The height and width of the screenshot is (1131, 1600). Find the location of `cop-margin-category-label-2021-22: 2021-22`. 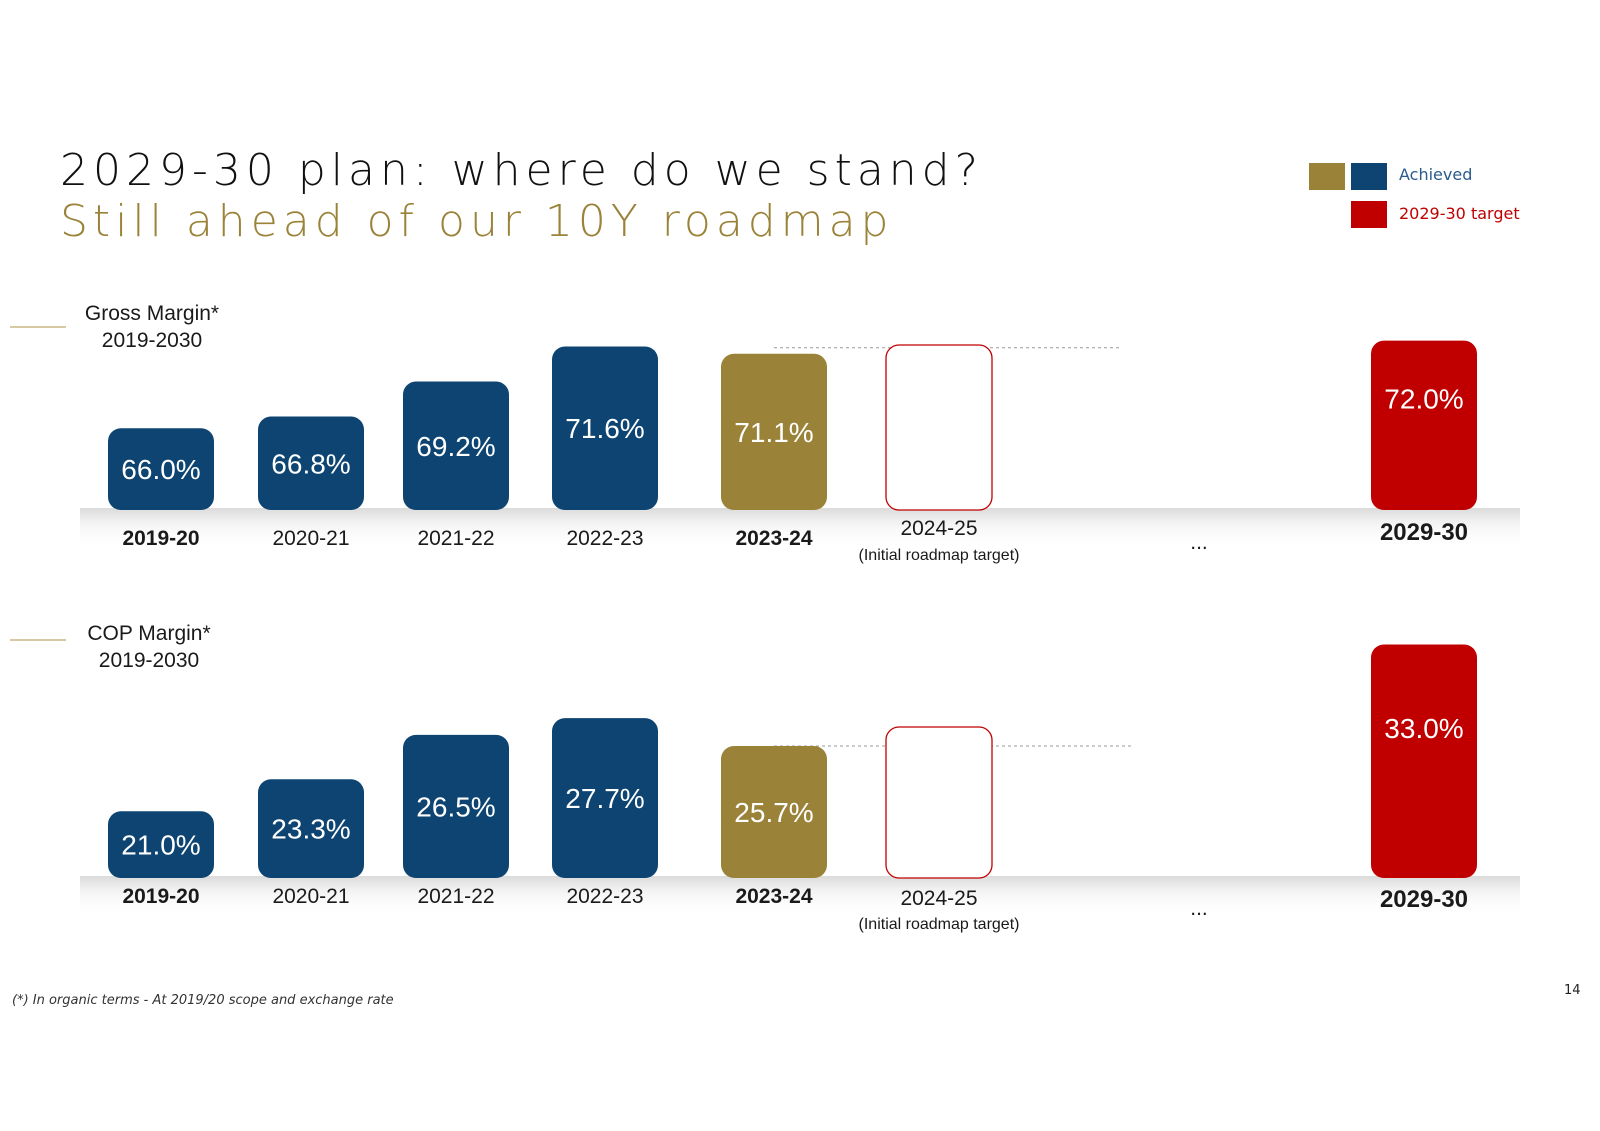

cop-margin-category-label-2021-22: 2021-22 is located at coordinates (455, 896).